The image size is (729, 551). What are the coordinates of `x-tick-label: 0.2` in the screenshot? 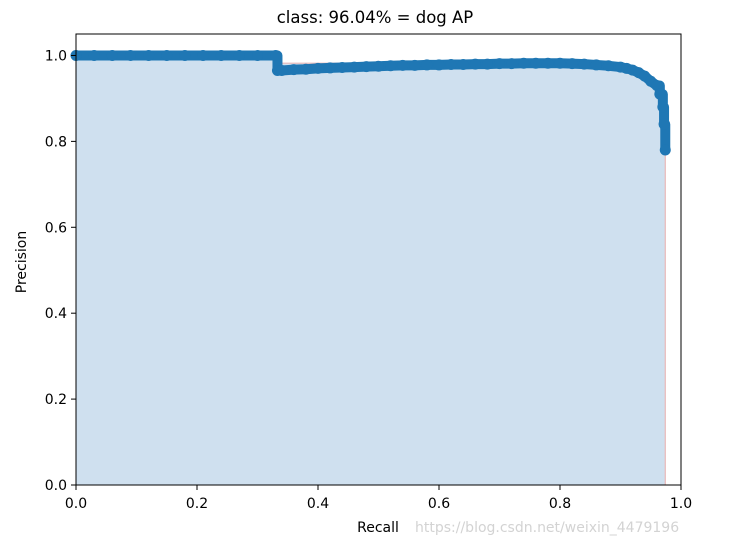 It's located at (197, 504).